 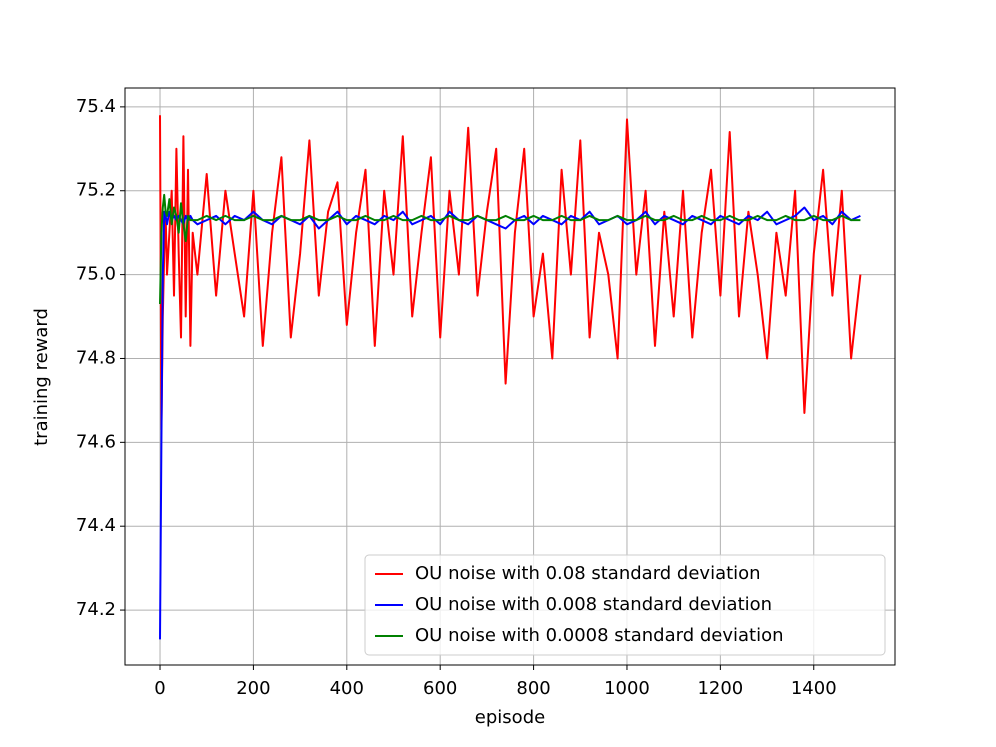 What do you see at coordinates (510, 249) in the screenshot?
I see `data-line` at bounding box center [510, 249].